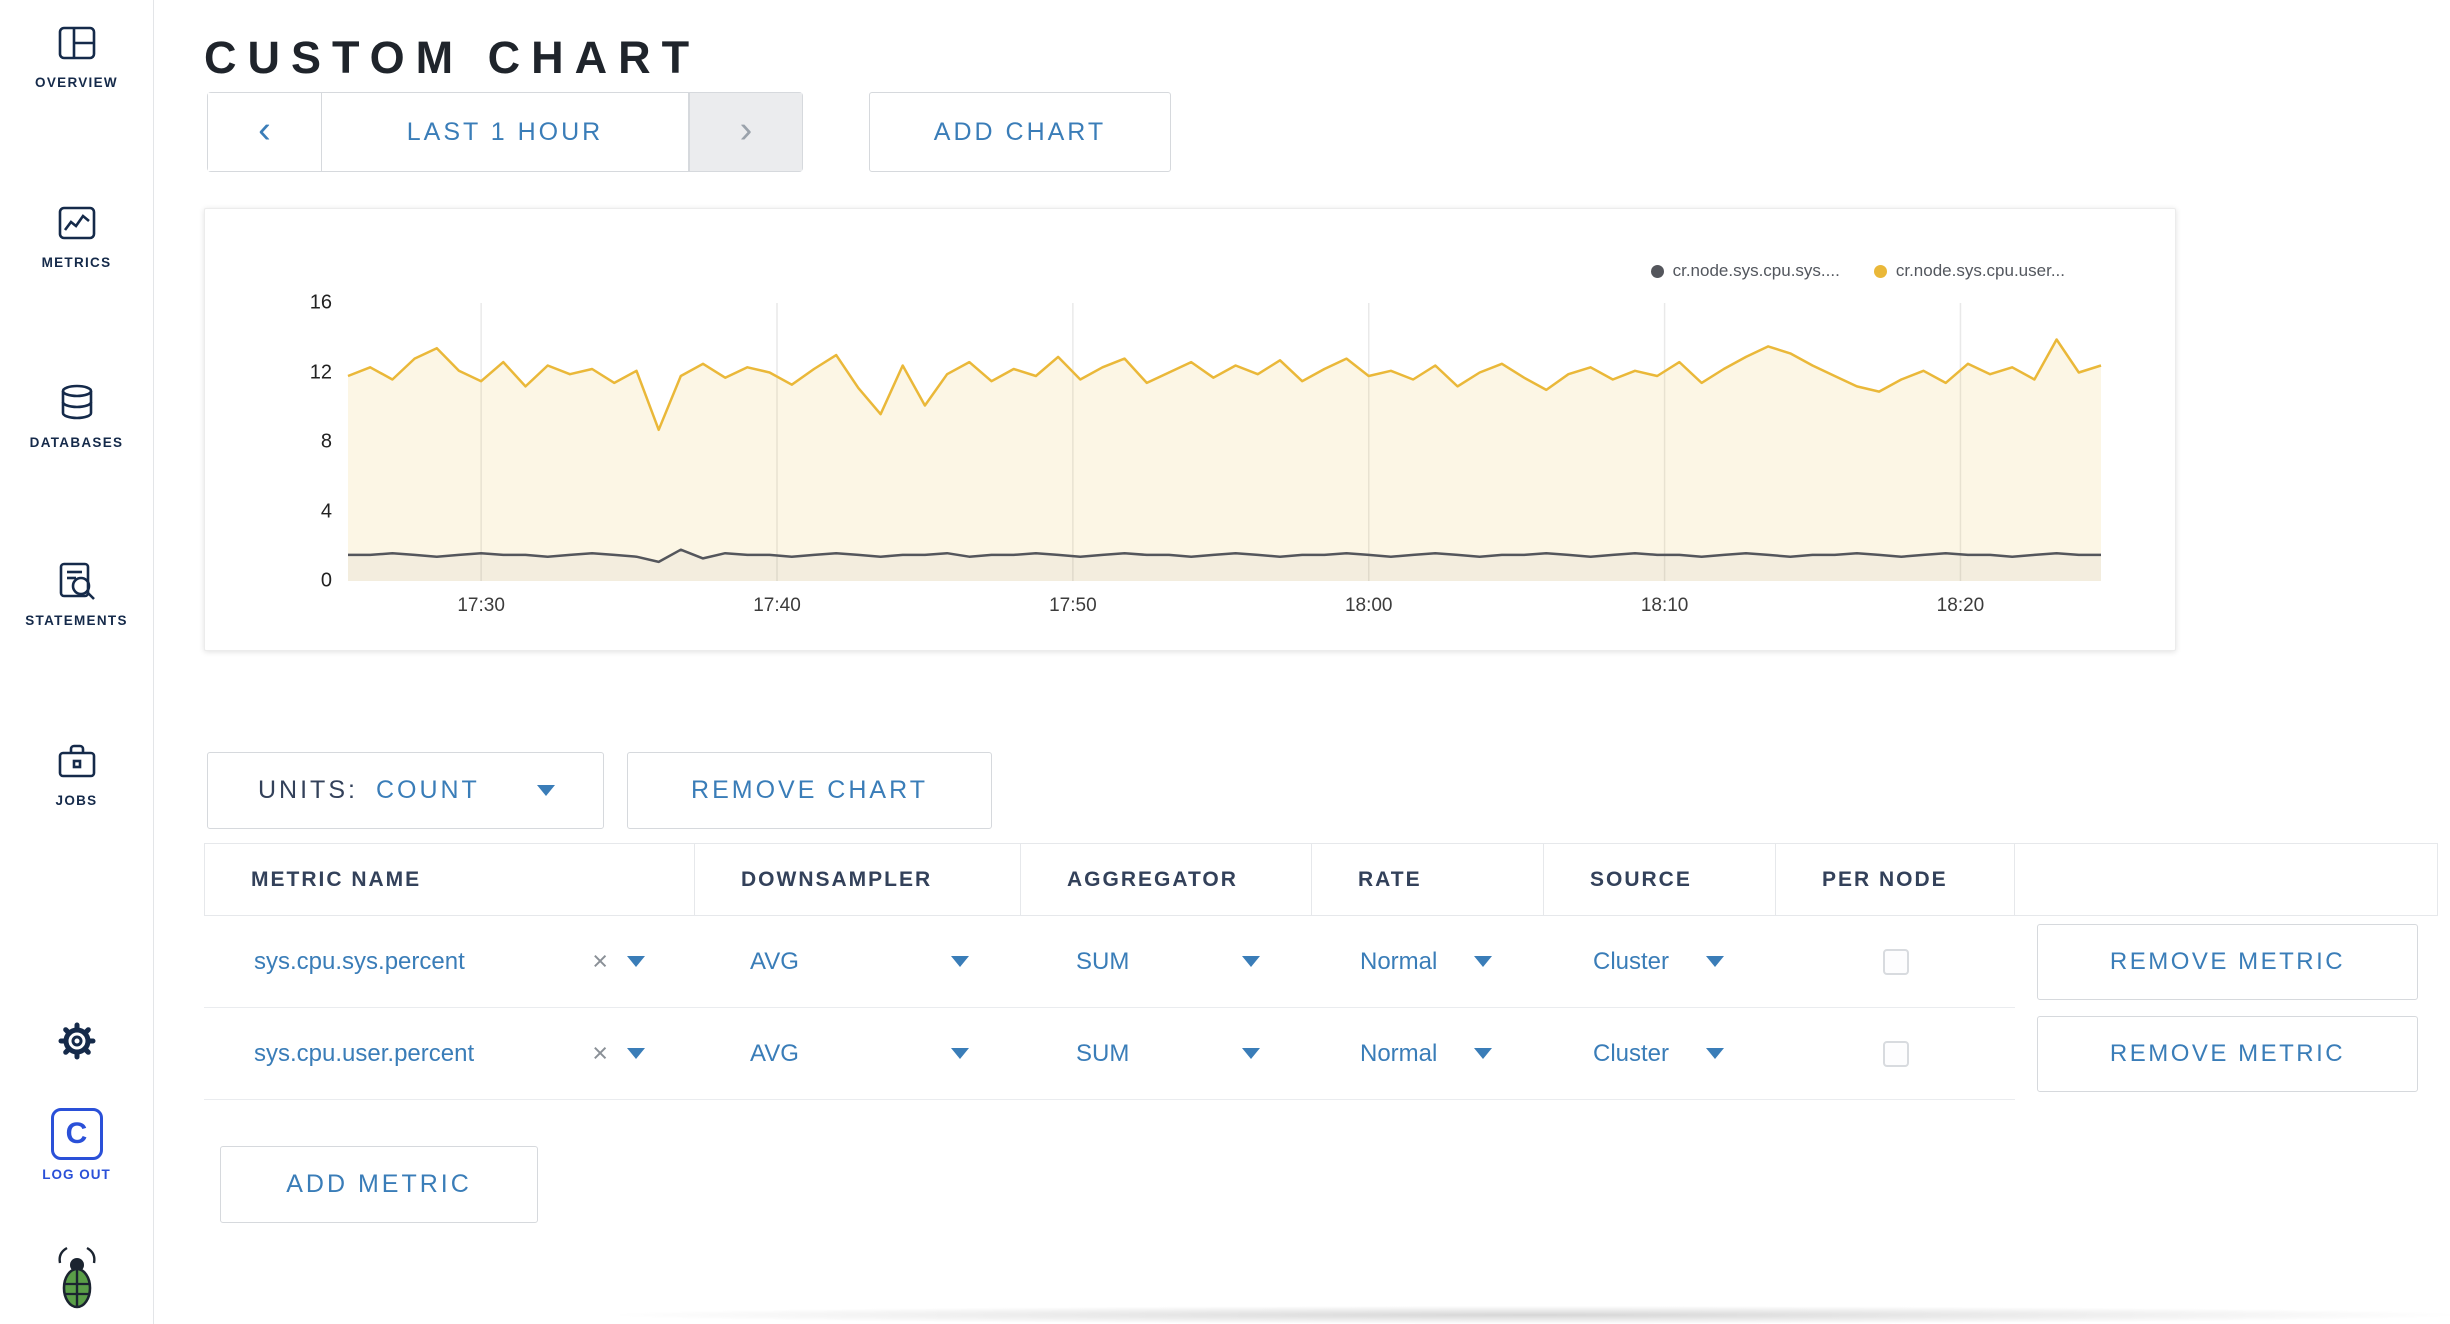  What do you see at coordinates (1895, 879) in the screenshot?
I see `header-per-node: PER NODE` at bounding box center [1895, 879].